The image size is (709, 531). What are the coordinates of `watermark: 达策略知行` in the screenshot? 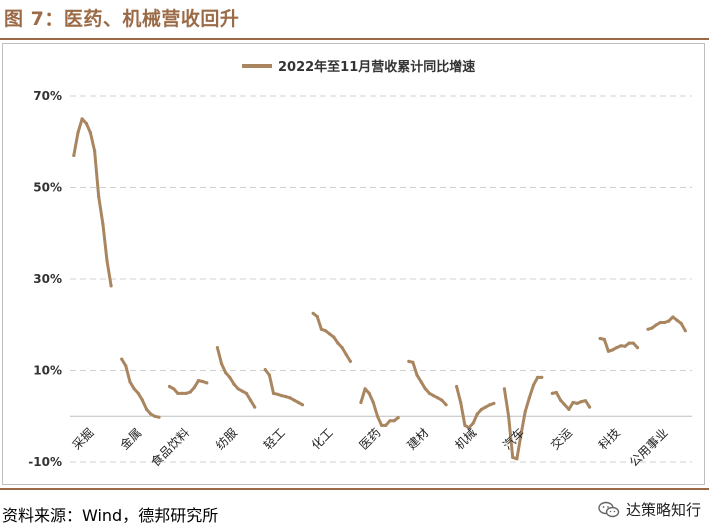 It's located at (649, 509).